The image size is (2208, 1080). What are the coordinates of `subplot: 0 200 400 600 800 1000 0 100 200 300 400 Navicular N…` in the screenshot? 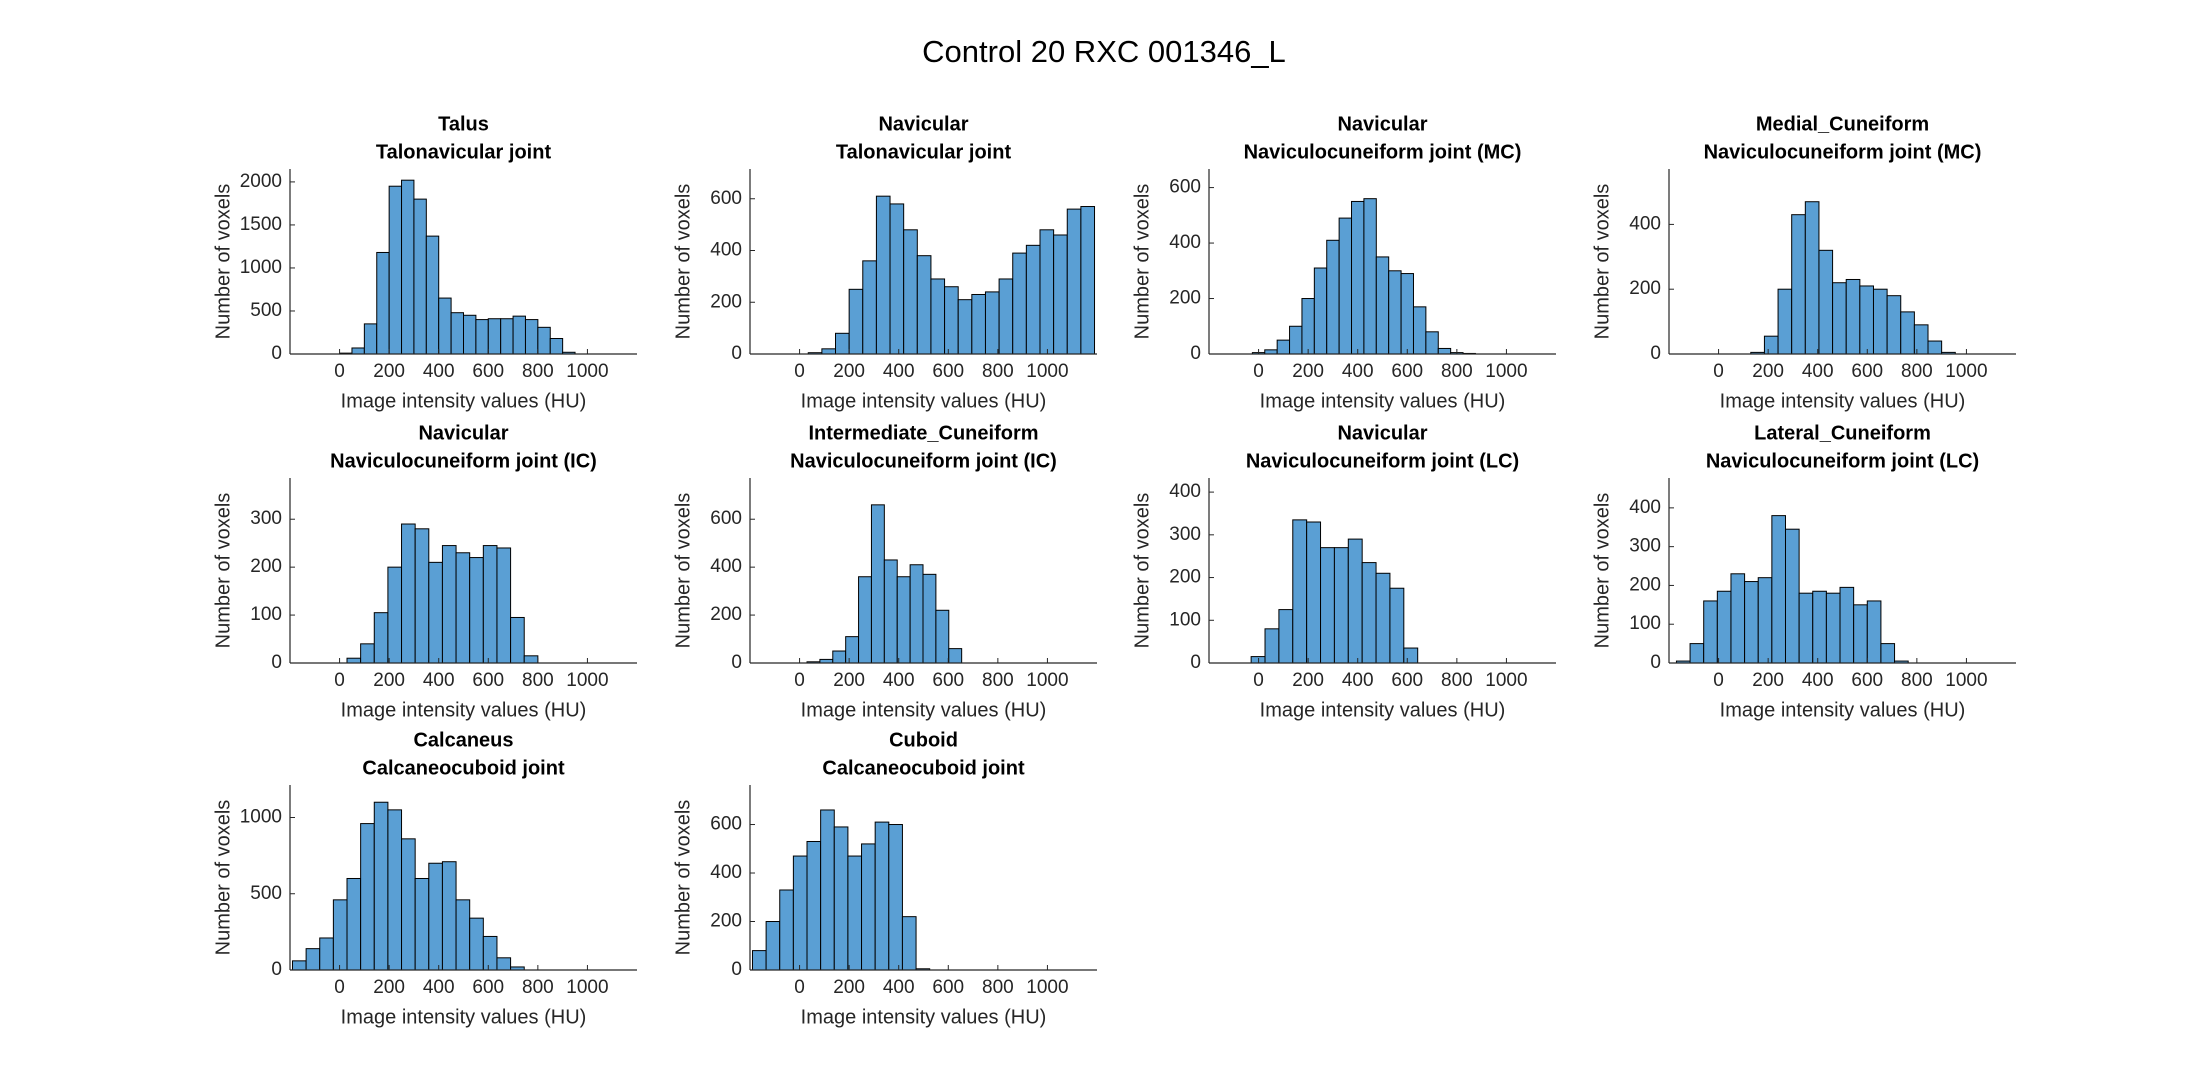 It's located at (1343, 571).